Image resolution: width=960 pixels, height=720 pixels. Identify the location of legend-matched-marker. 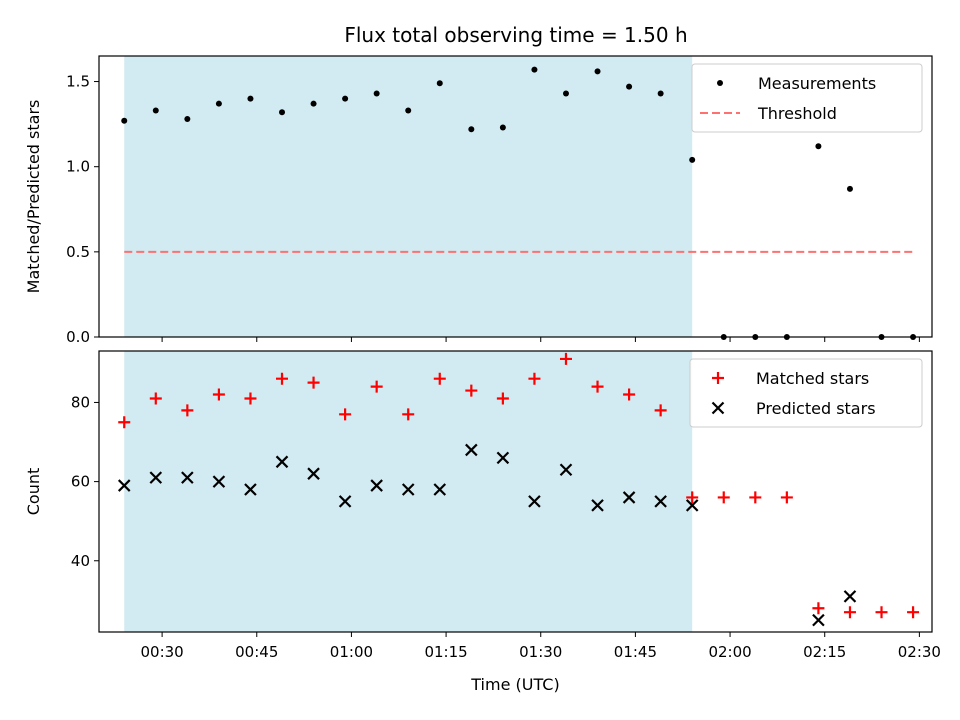
(718, 378).